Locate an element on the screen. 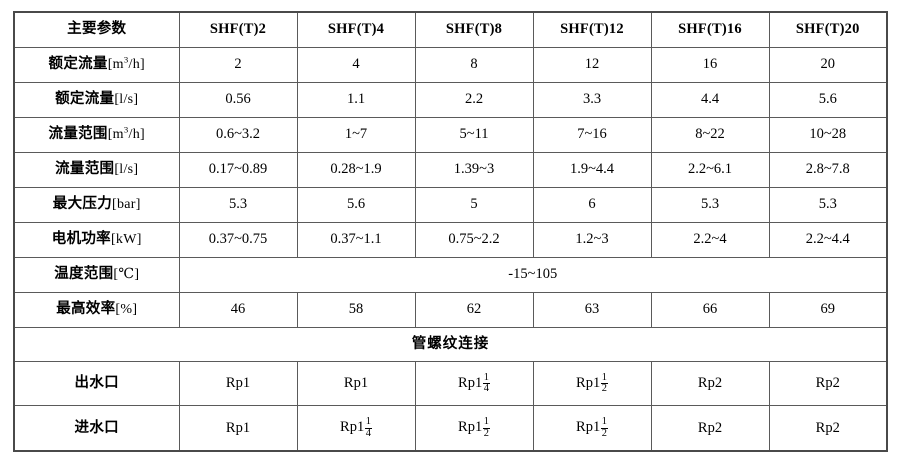 This screenshot has height=464, width=900. cell-value: 2 is located at coordinates (238, 64).